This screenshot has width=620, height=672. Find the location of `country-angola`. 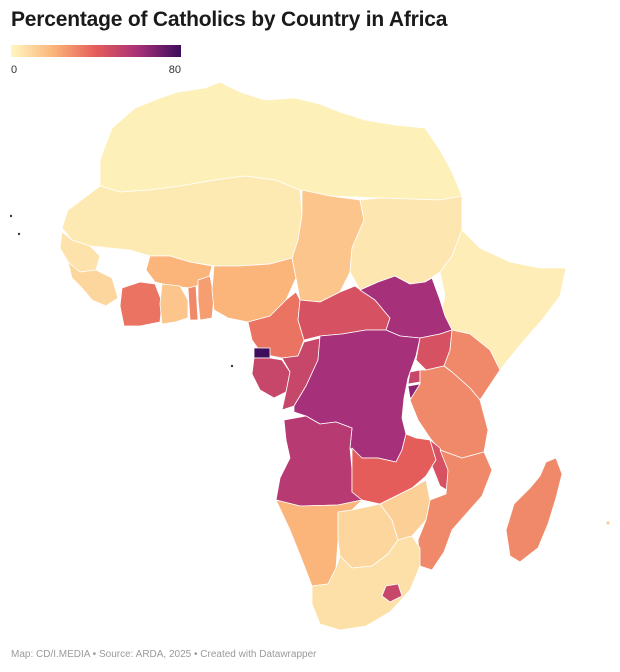

country-angola is located at coordinates (319, 461).